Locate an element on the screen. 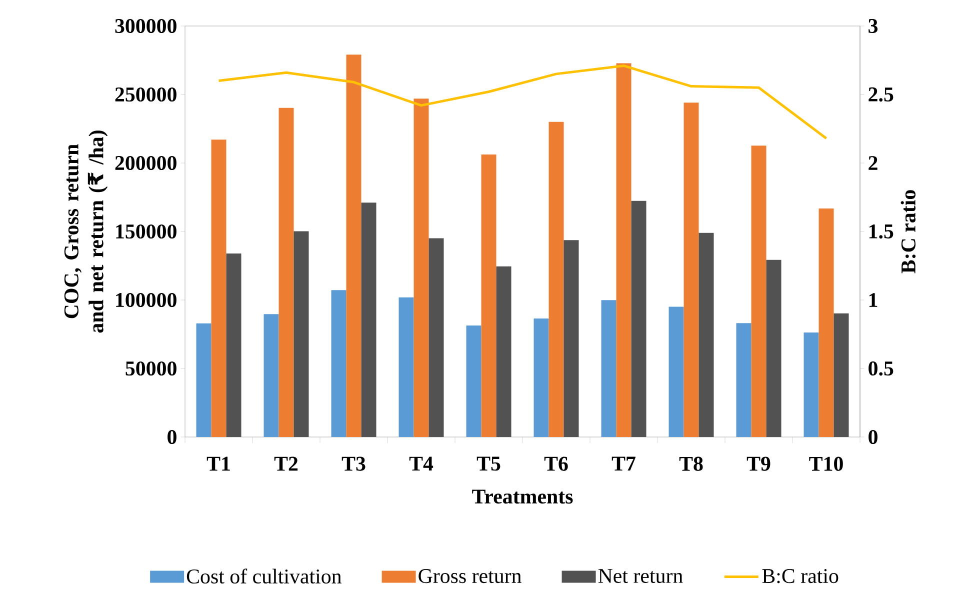  y-tick-label: 300000 is located at coordinates (145, 26).